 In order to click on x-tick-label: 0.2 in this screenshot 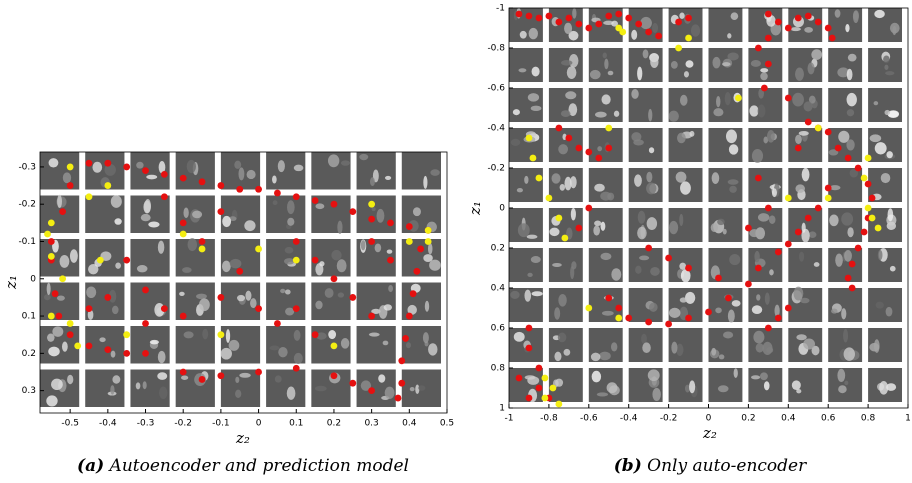, I will do `click(748, 419)`.